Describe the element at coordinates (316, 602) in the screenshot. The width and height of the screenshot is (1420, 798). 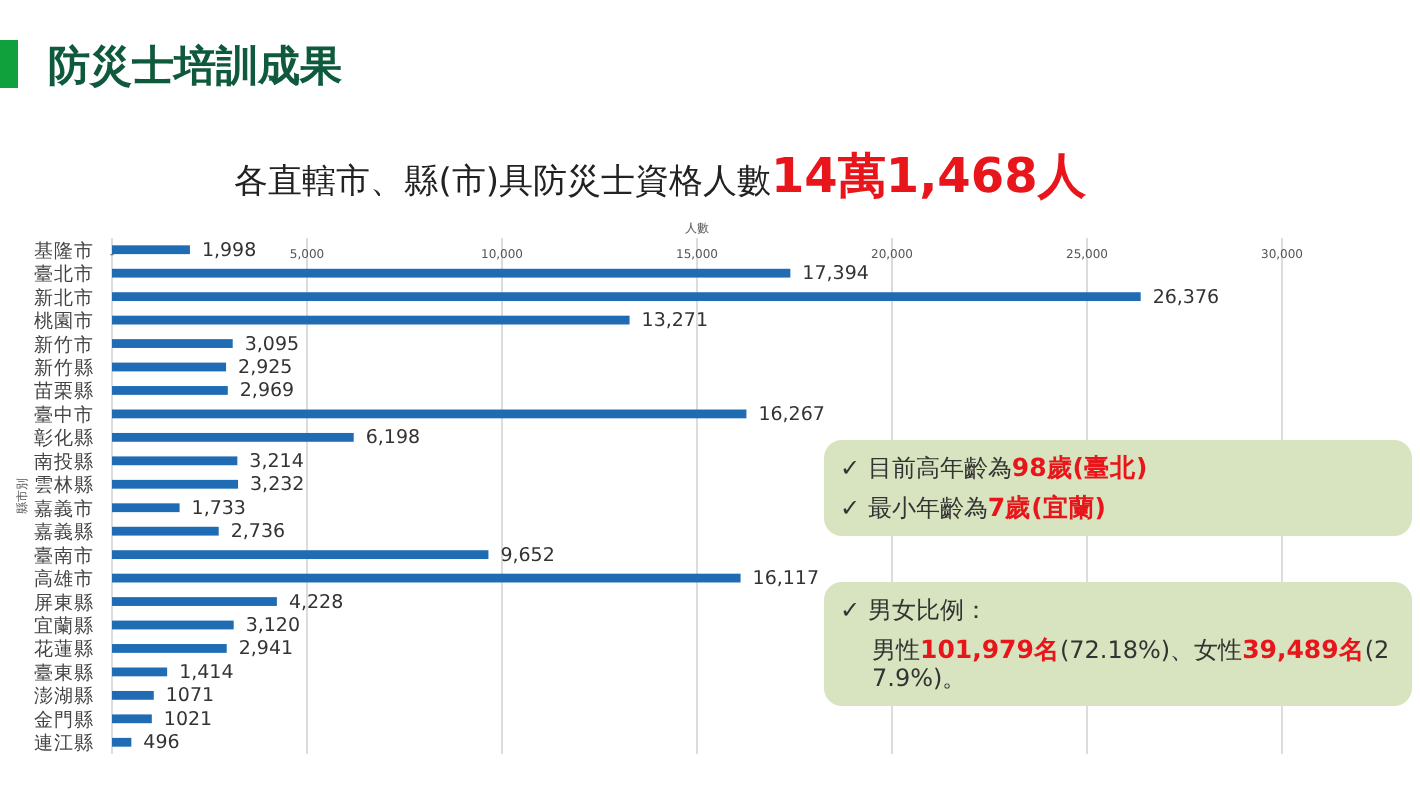
I see `data-label: 4,228` at that location.